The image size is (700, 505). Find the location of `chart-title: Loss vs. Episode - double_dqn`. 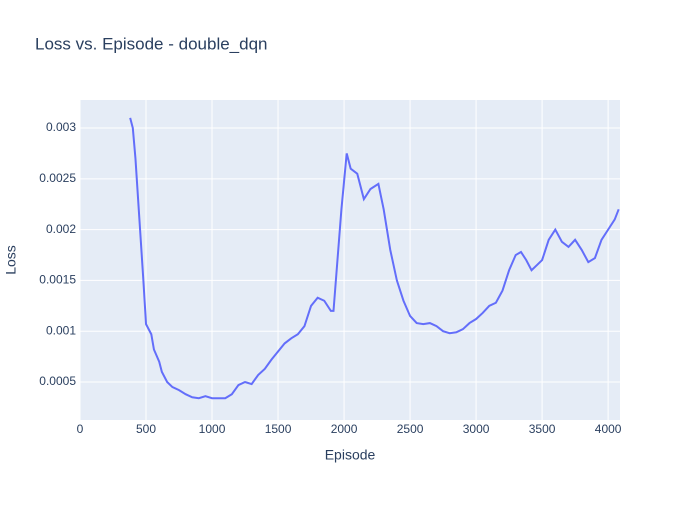

chart-title: Loss vs. Episode - double_dqn is located at coordinates (151, 43).